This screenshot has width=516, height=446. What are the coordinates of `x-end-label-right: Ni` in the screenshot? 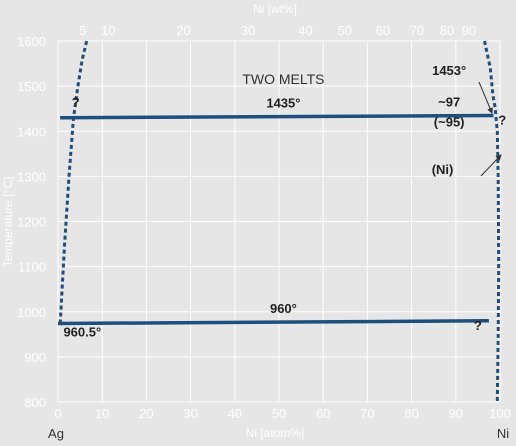 It's located at (503, 433).